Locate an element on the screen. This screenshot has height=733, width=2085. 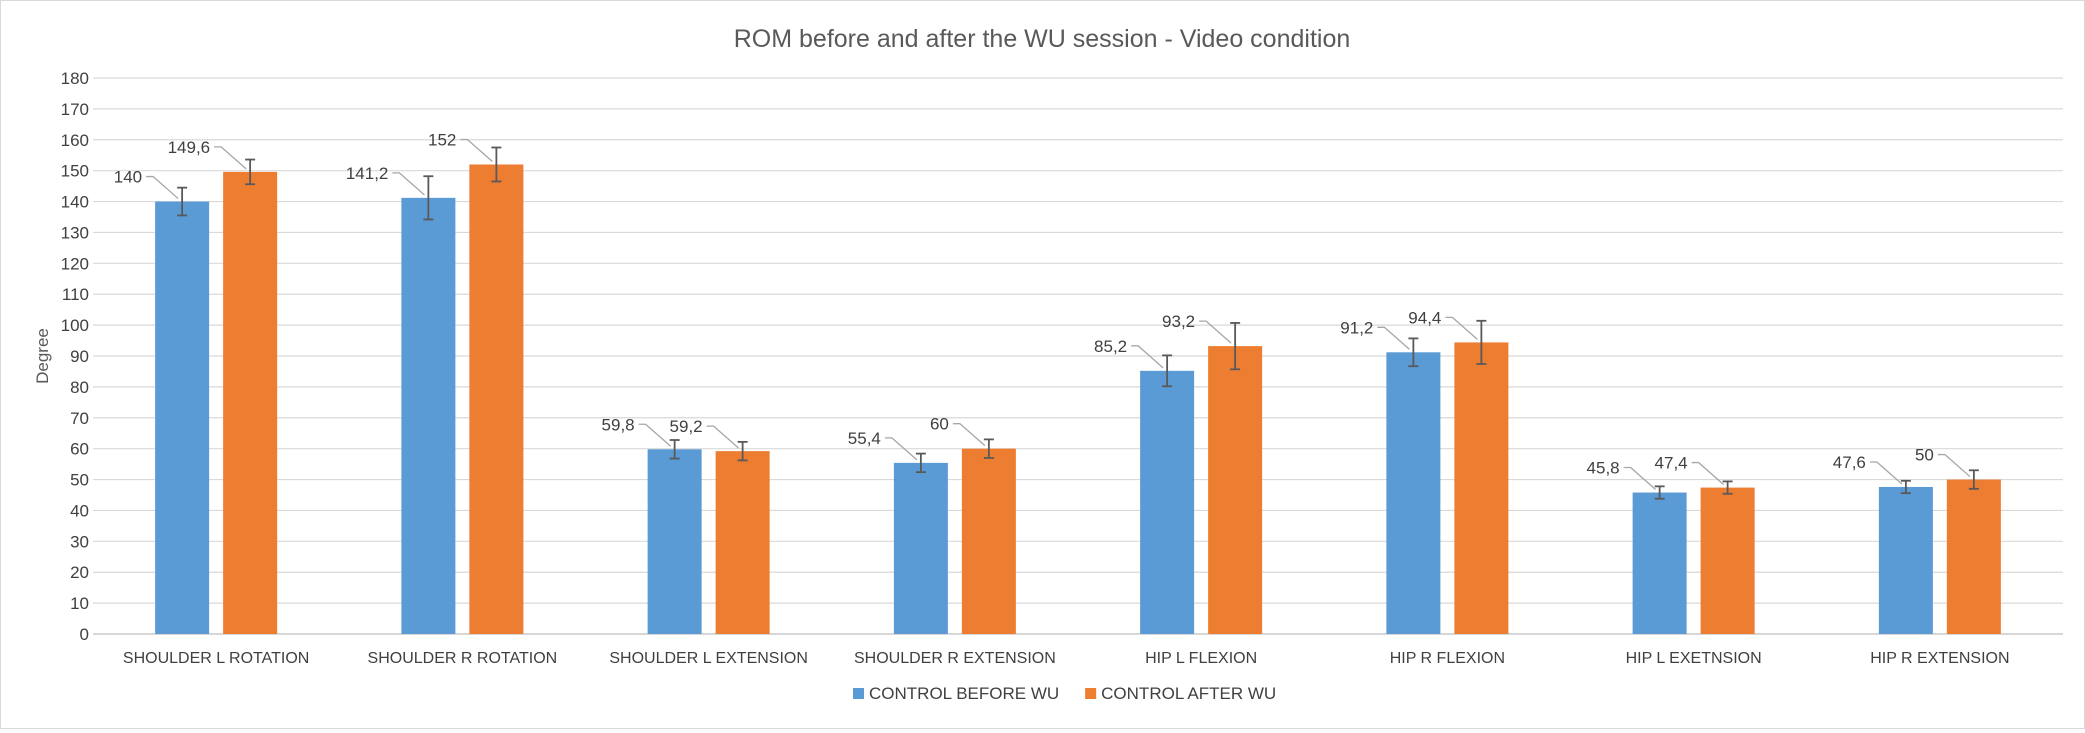
data-label: 140 is located at coordinates (128, 177).